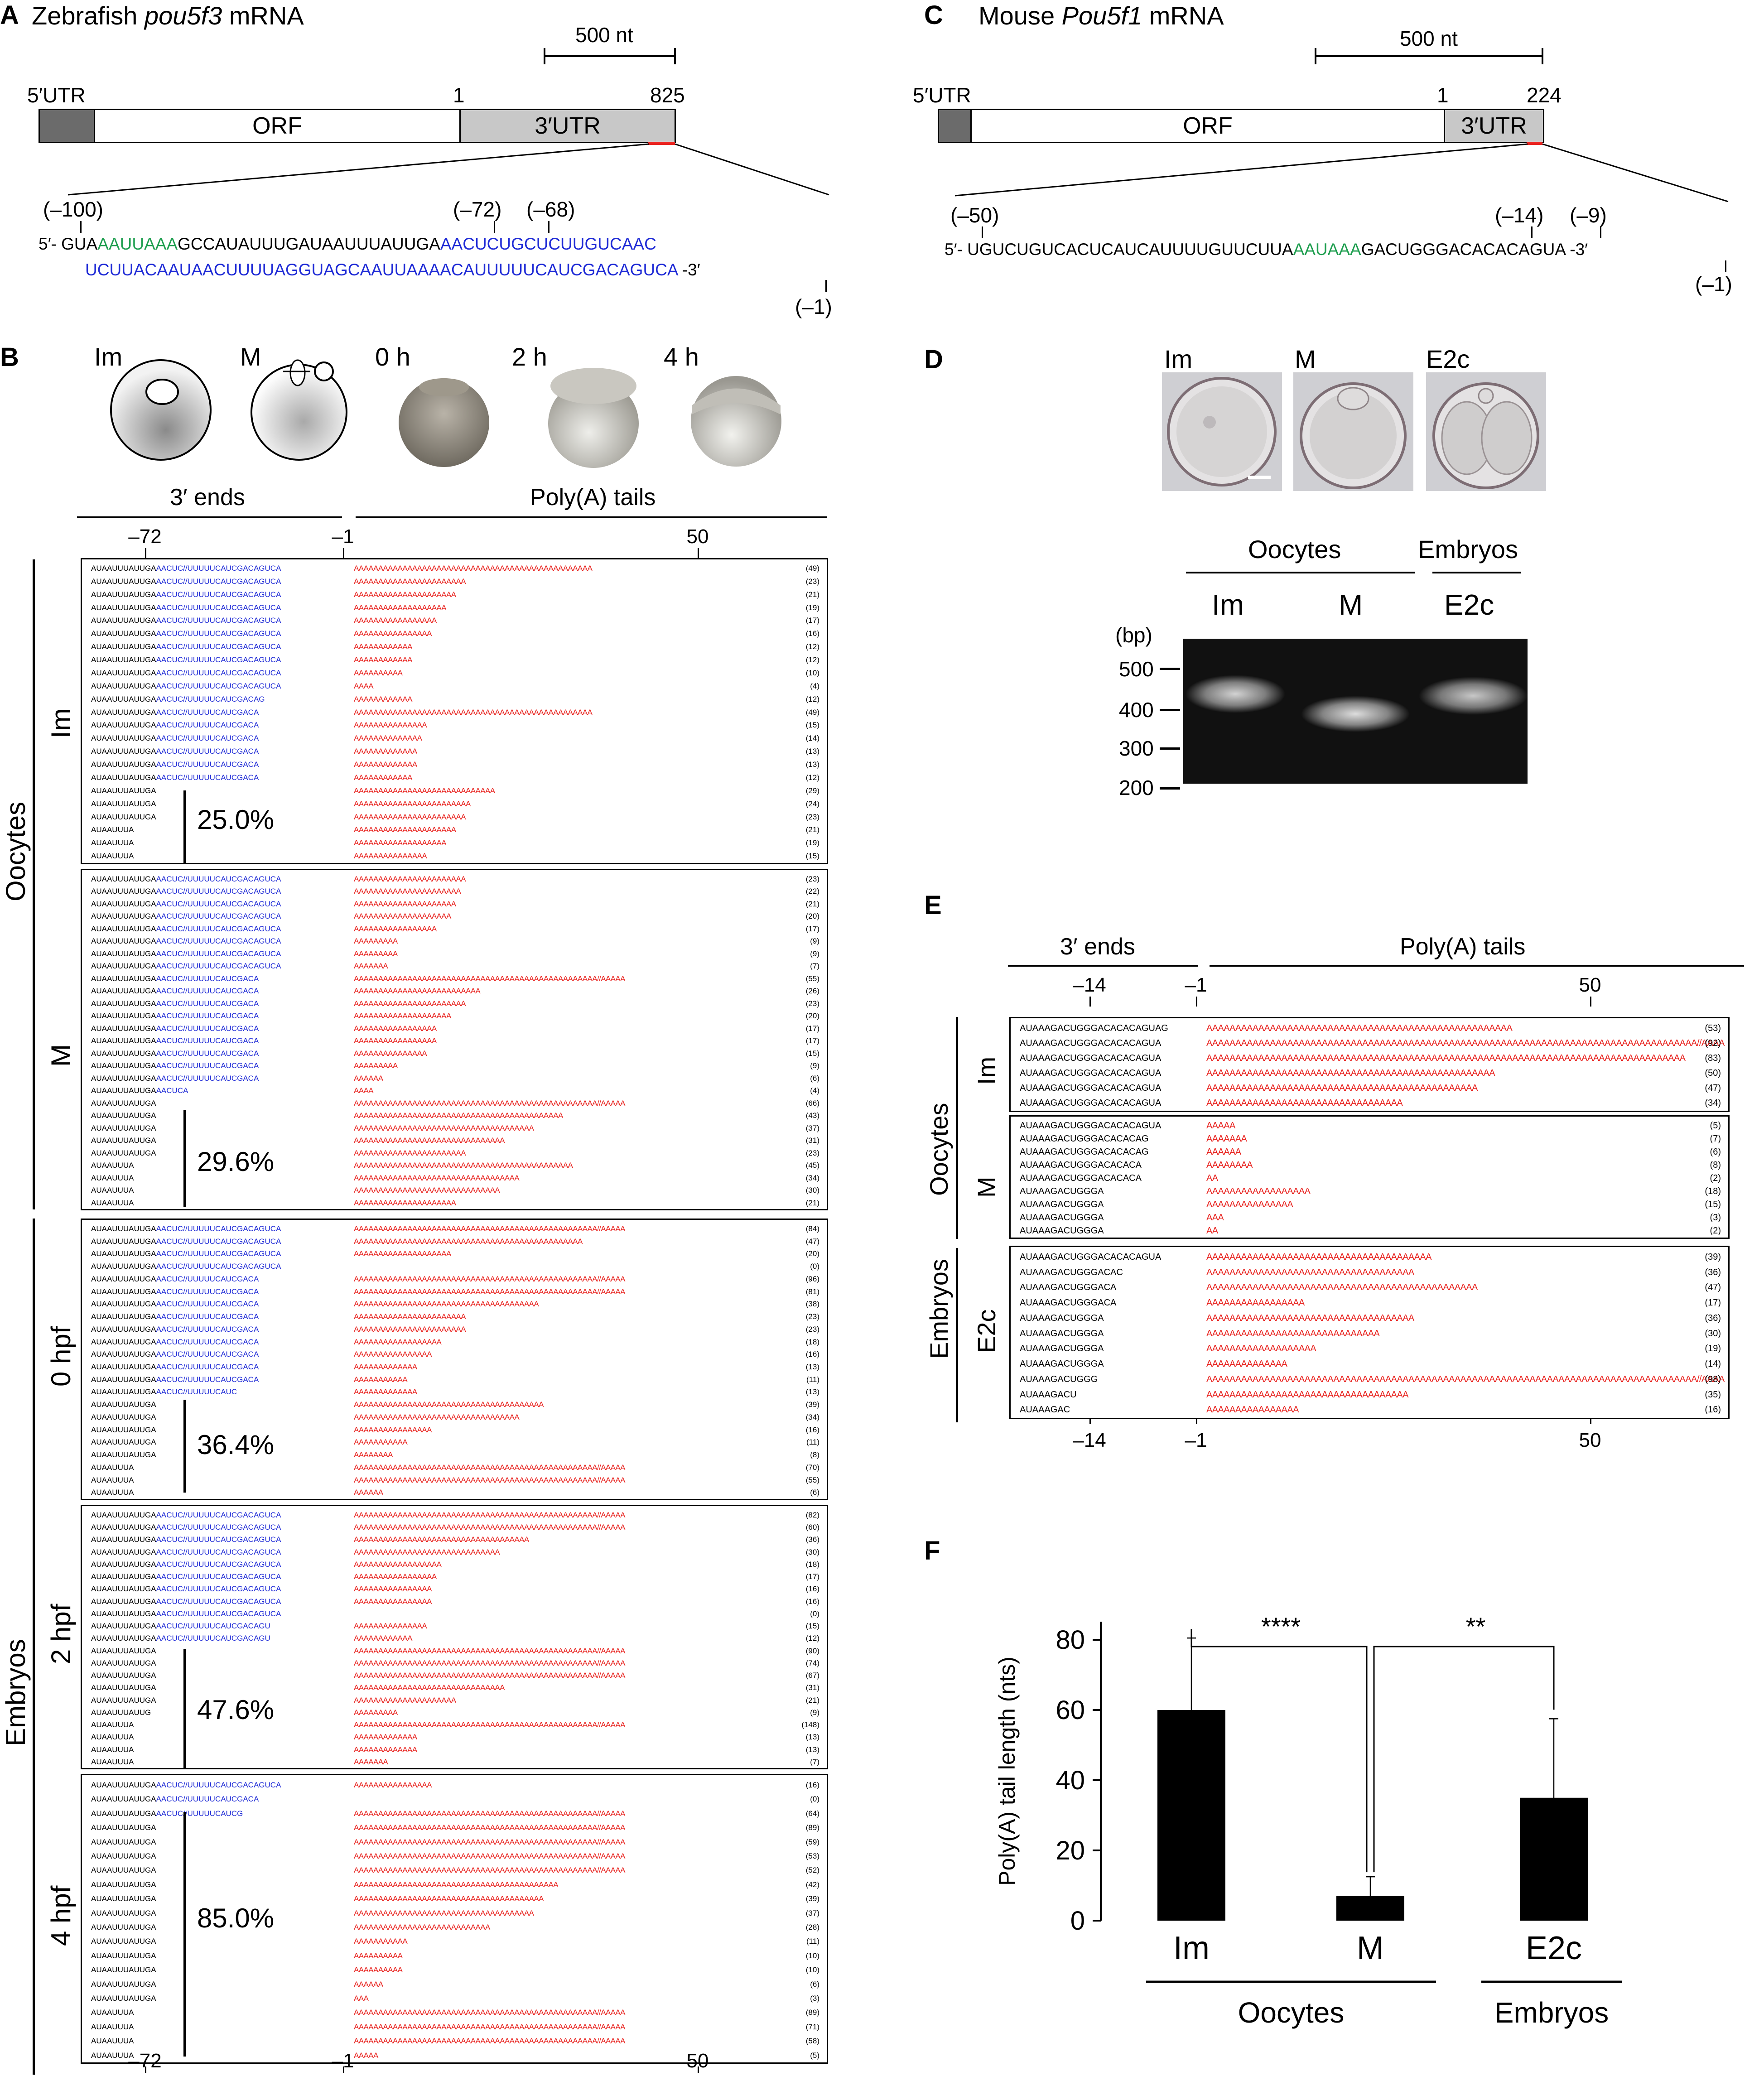 This screenshot has width=1764, height=2076. I want to click on tail-length-count: (17), so click(812, 1028).